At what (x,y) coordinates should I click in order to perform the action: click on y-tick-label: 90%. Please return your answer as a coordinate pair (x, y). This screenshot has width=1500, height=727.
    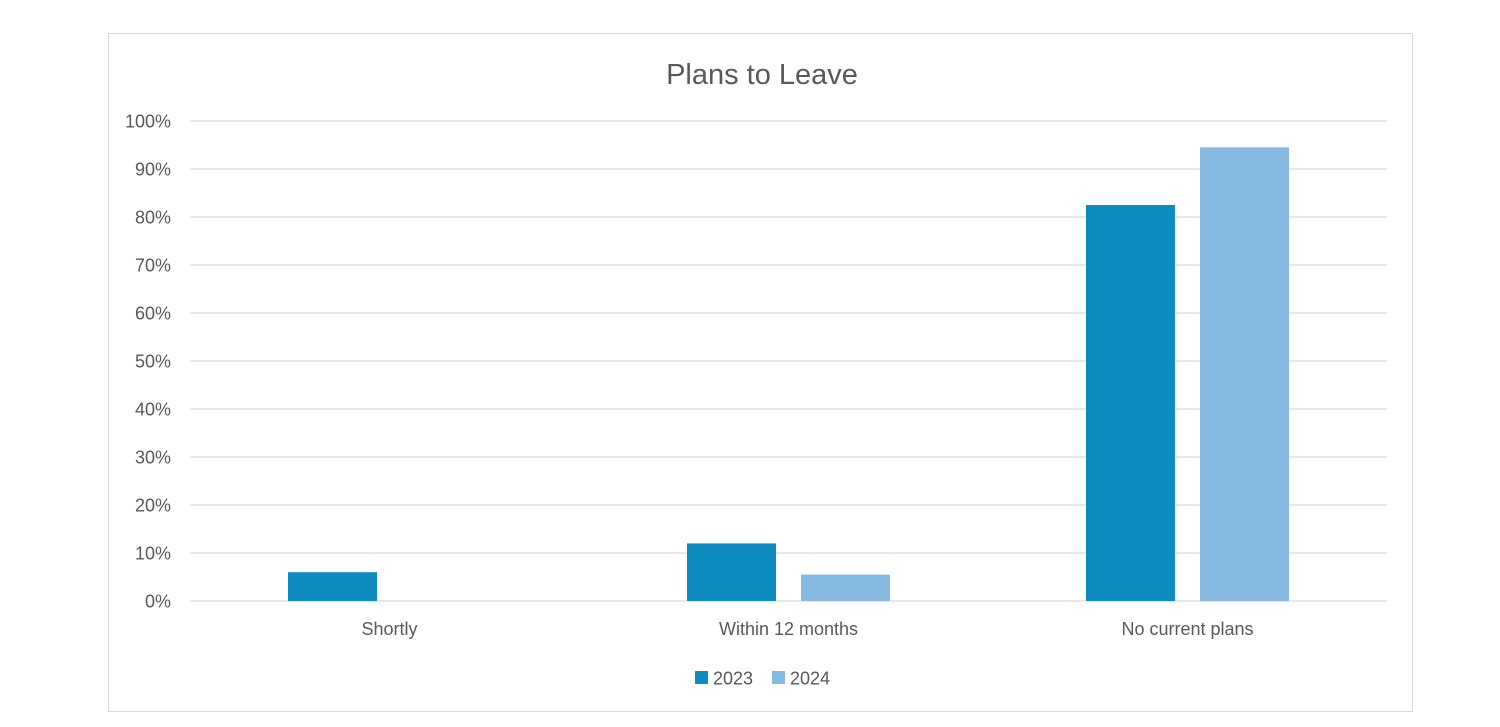
    Looking at the image, I should click on (153, 170).